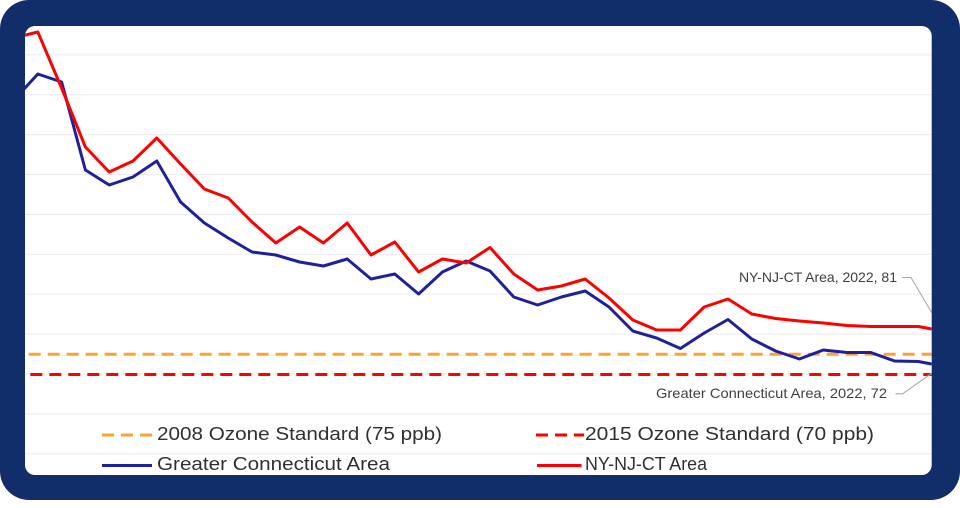 This screenshot has height=508, width=960. What do you see at coordinates (646, 464) in the screenshot?
I see `svg-text: NY-NJ-CT Area` at bounding box center [646, 464].